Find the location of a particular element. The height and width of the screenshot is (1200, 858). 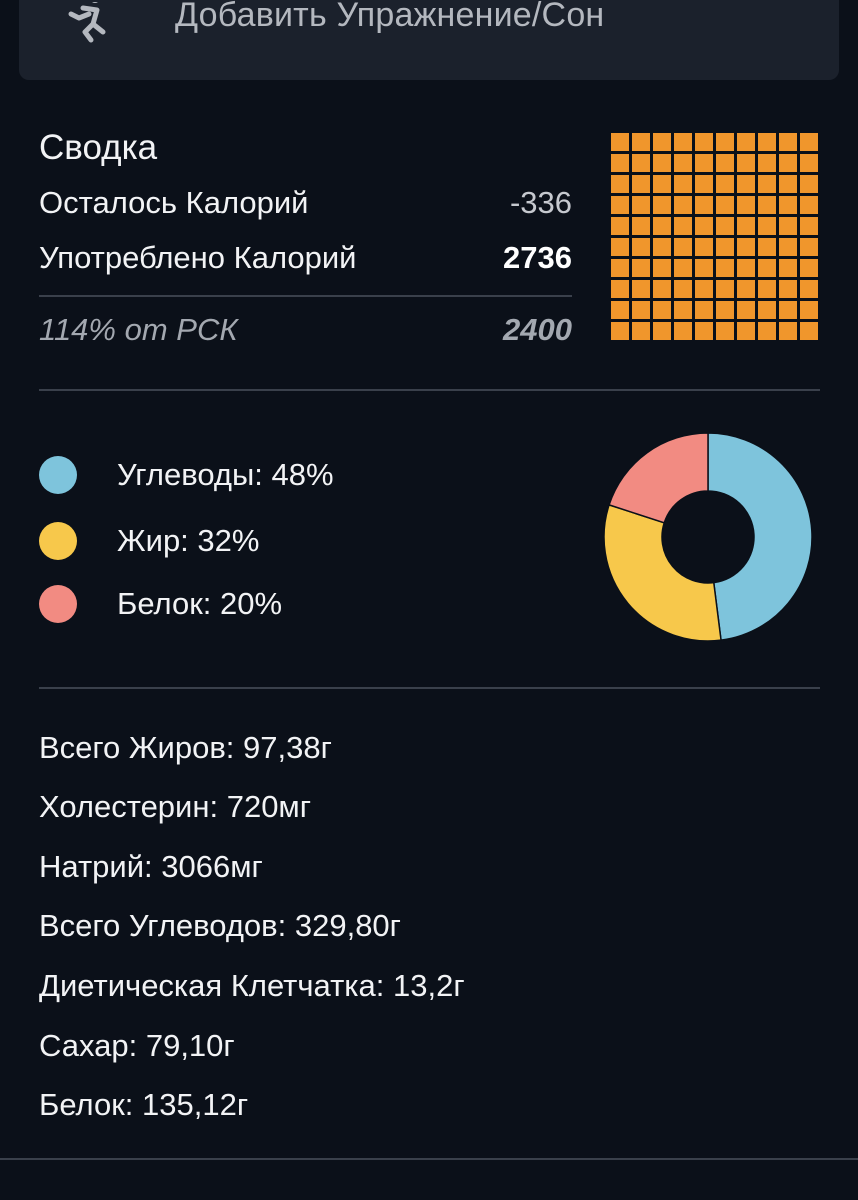

goal-row: 114% от РСК 2400 is located at coordinates (305, 330).